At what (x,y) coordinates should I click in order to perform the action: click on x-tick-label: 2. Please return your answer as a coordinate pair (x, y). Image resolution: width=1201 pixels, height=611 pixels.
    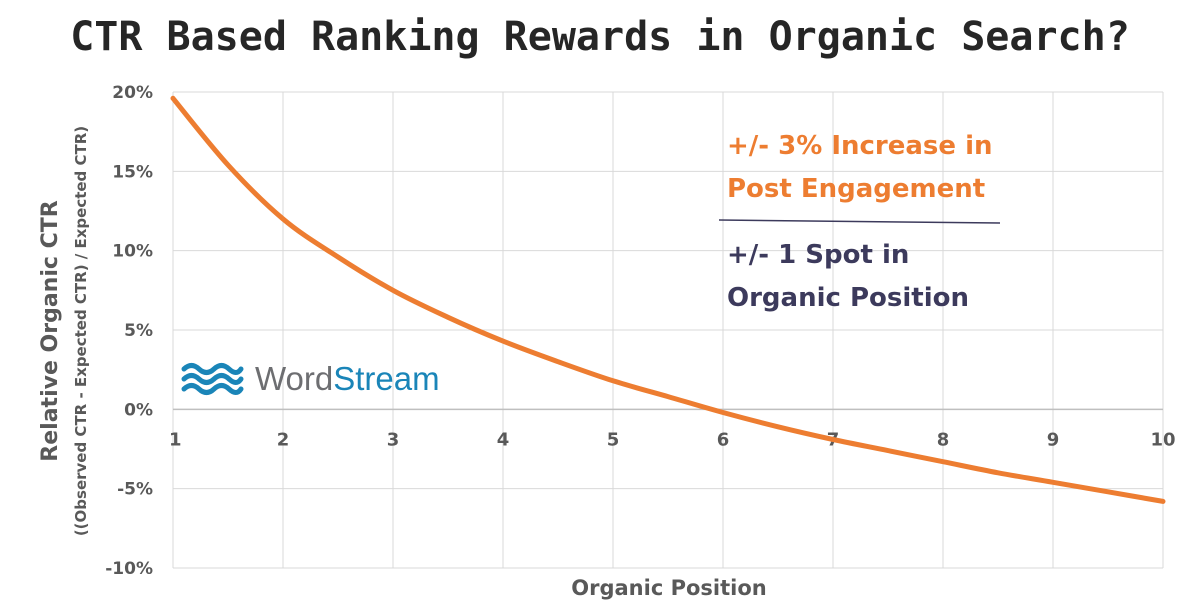
    Looking at the image, I should click on (283, 439).